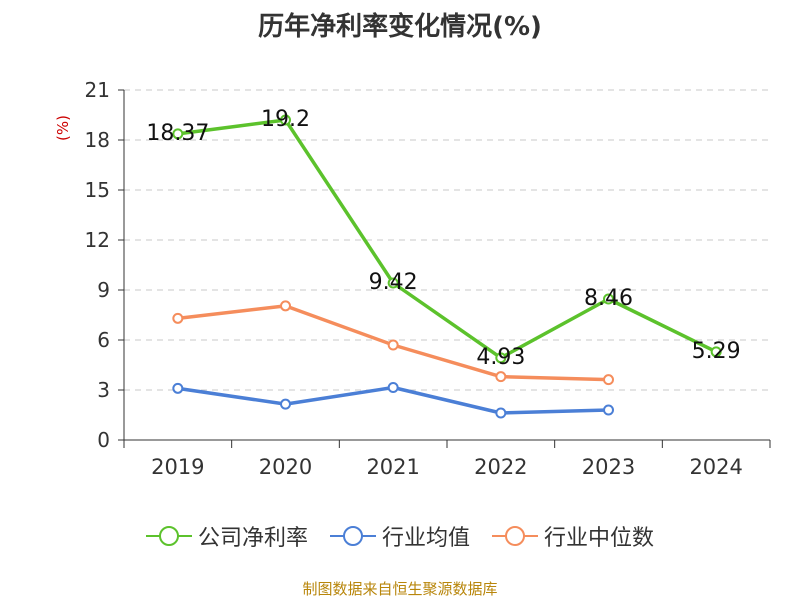 Image resolution: width=800 pixels, height=600 pixels. I want to click on data-label: 18.37, so click(177, 133).